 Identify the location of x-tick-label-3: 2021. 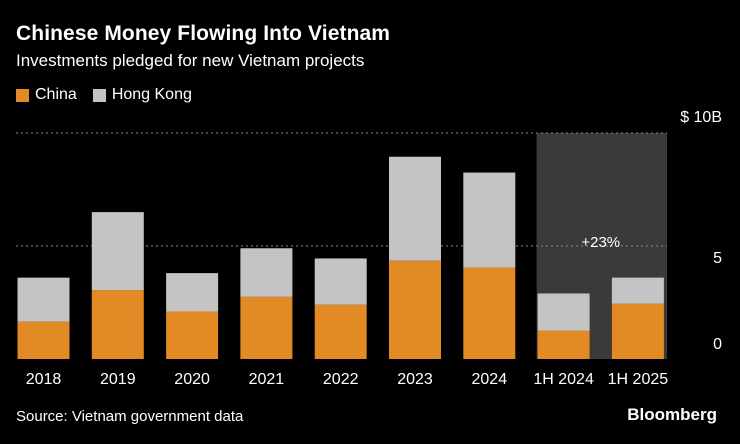
(267, 379).